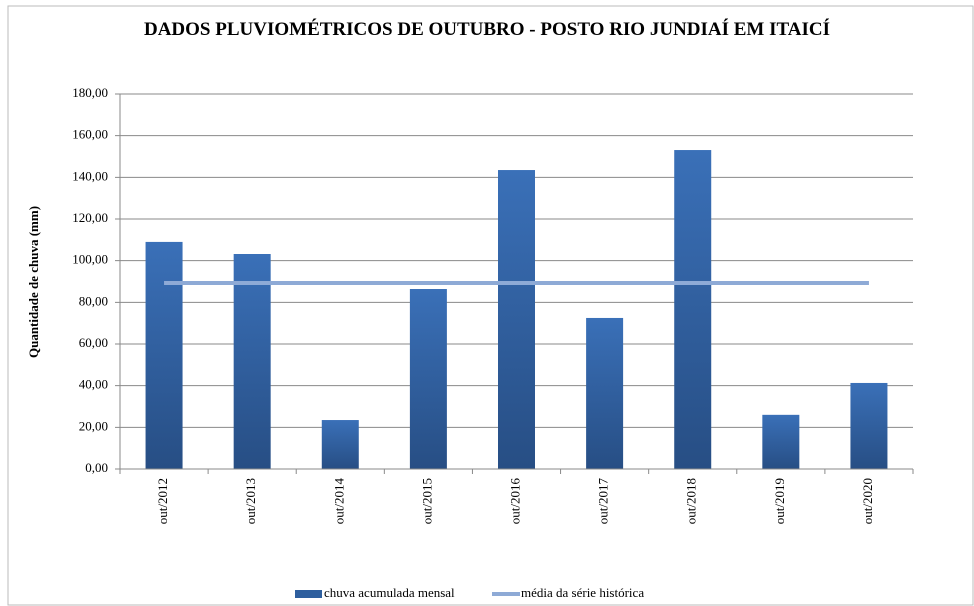  What do you see at coordinates (90, 217) in the screenshot?
I see `y-tick-label: 120,00` at bounding box center [90, 217].